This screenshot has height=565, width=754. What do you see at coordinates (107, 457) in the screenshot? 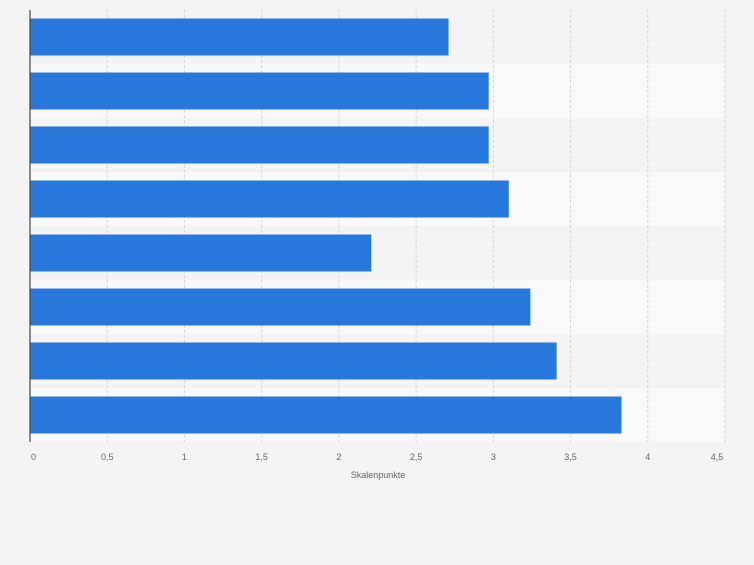
I see `x-tick-label: 0,5` at bounding box center [107, 457].